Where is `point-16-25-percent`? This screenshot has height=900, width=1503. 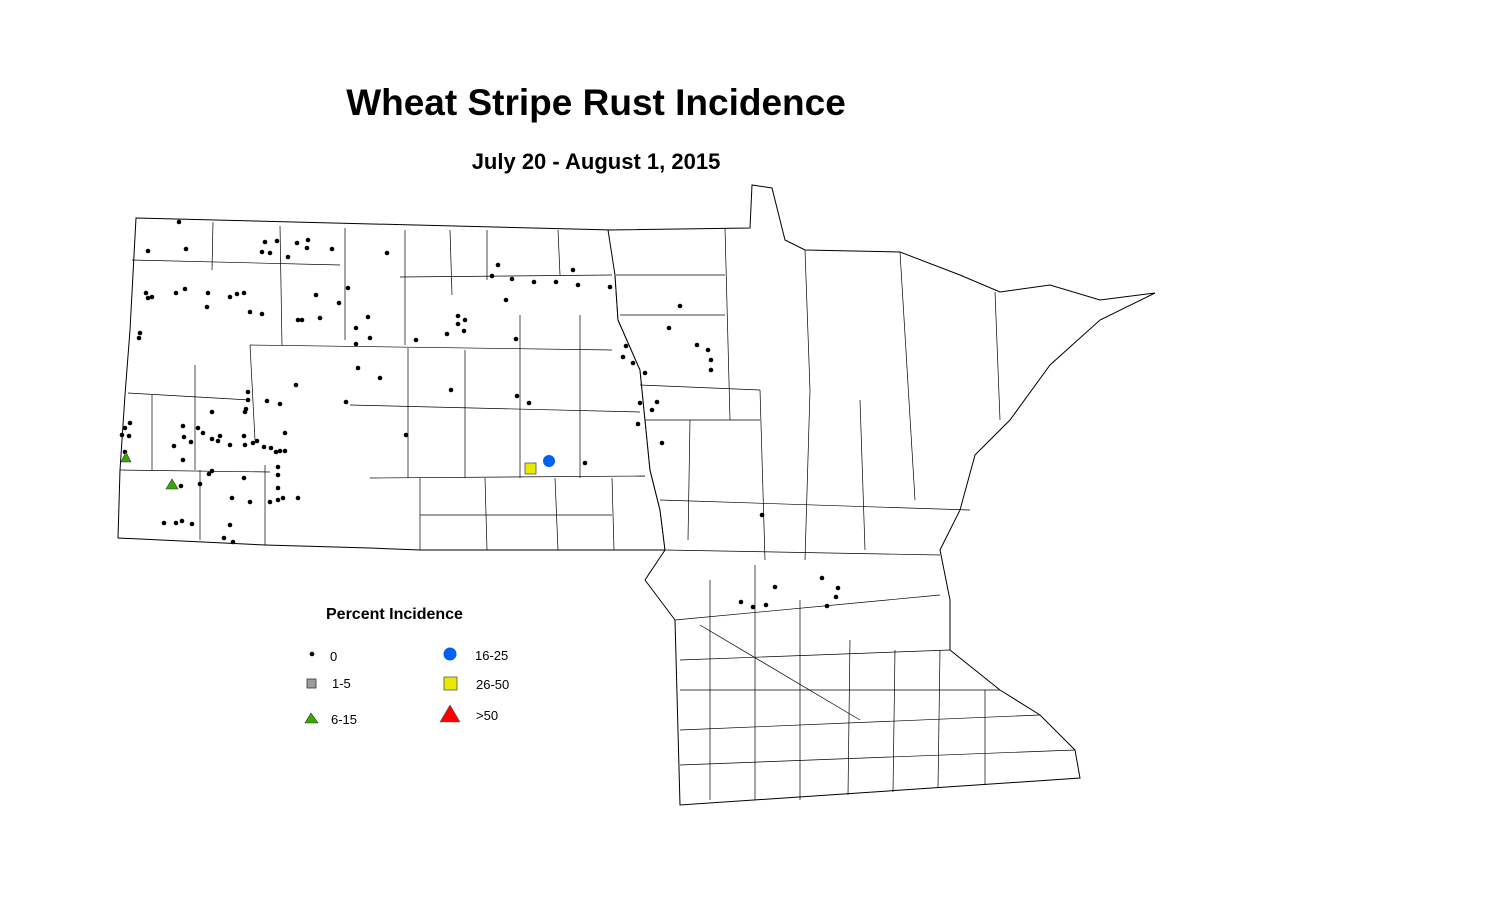
point-16-25-percent is located at coordinates (549, 461).